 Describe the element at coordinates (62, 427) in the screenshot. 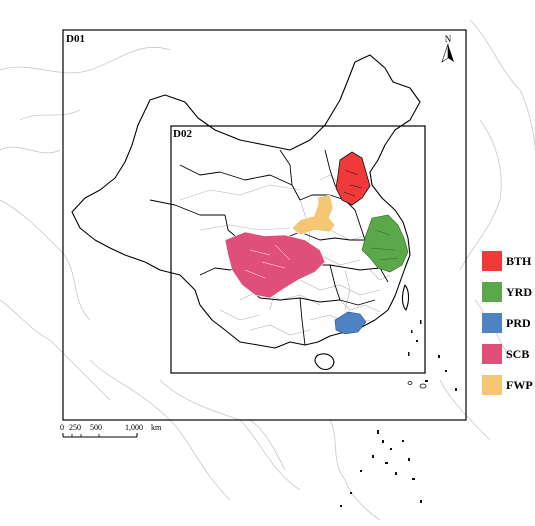

I see `scale-tick-0: 0` at that location.